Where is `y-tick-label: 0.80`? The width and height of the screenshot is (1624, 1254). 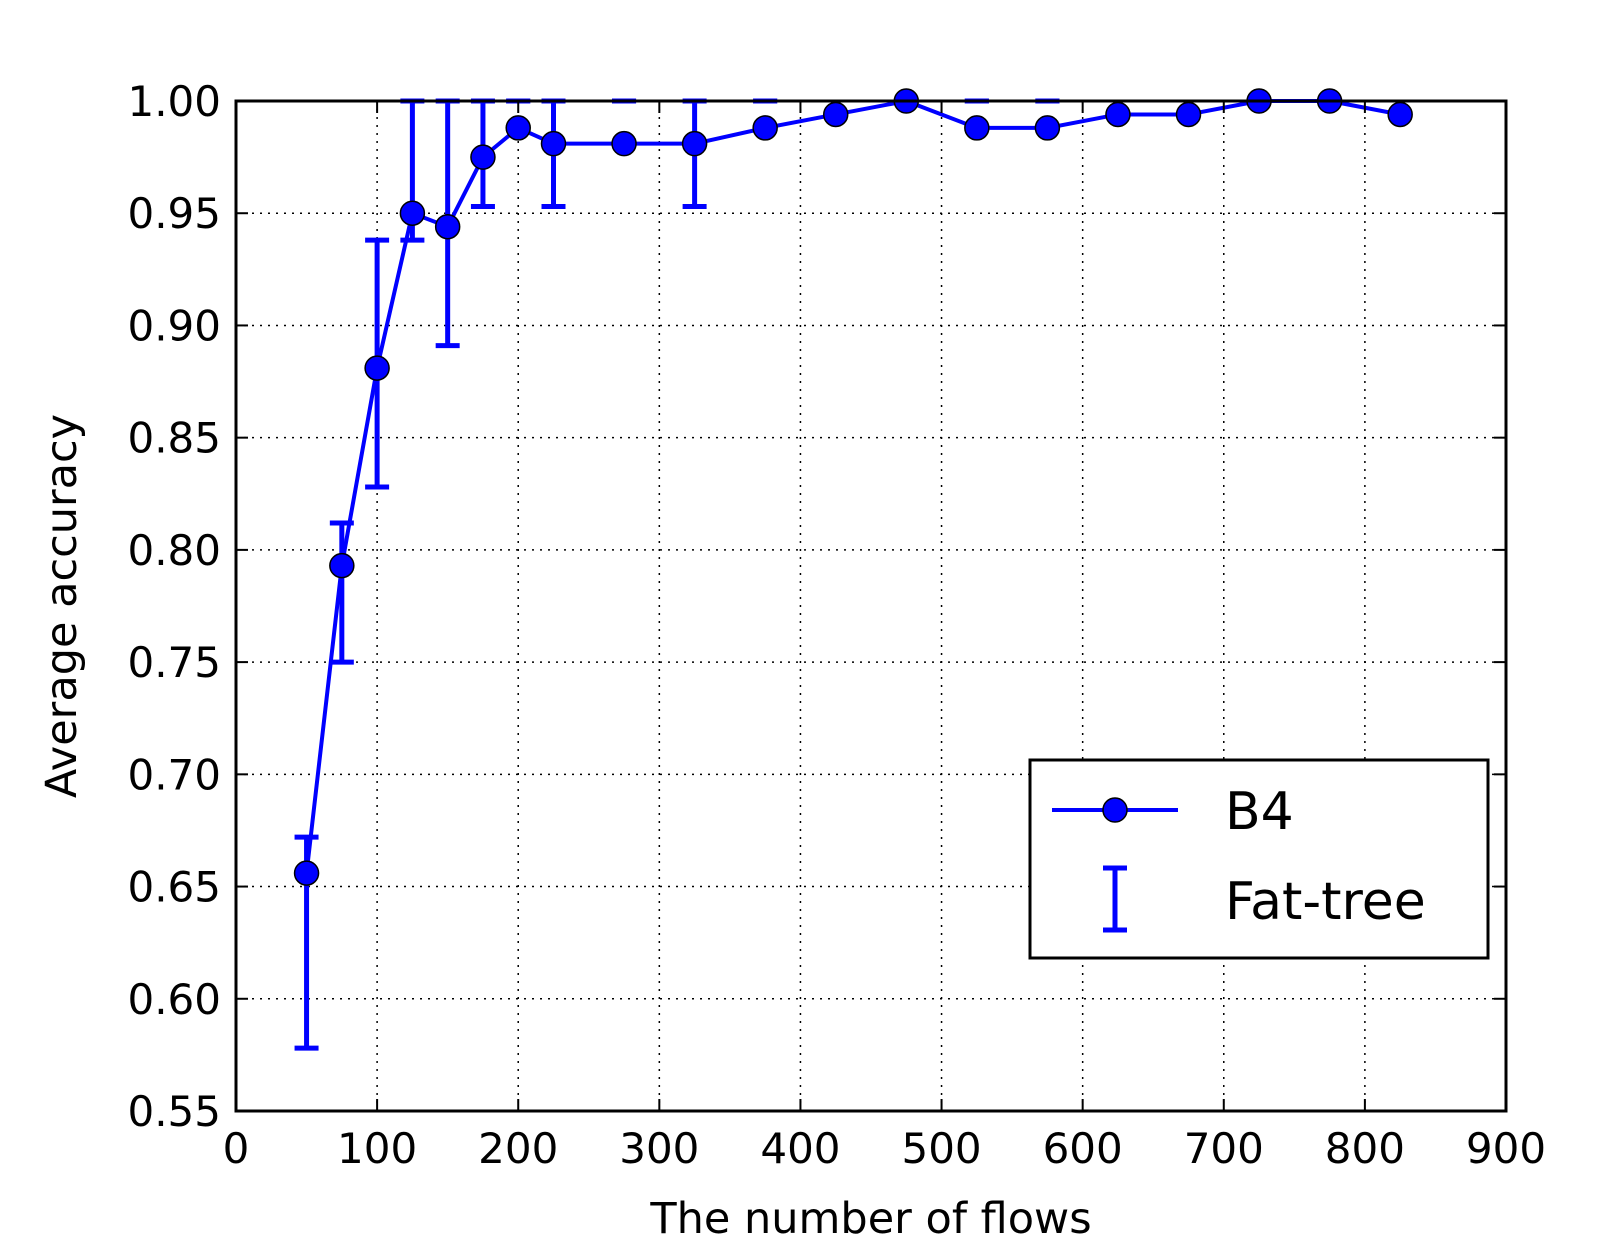 y-tick-label: 0.80 is located at coordinates (174, 550).